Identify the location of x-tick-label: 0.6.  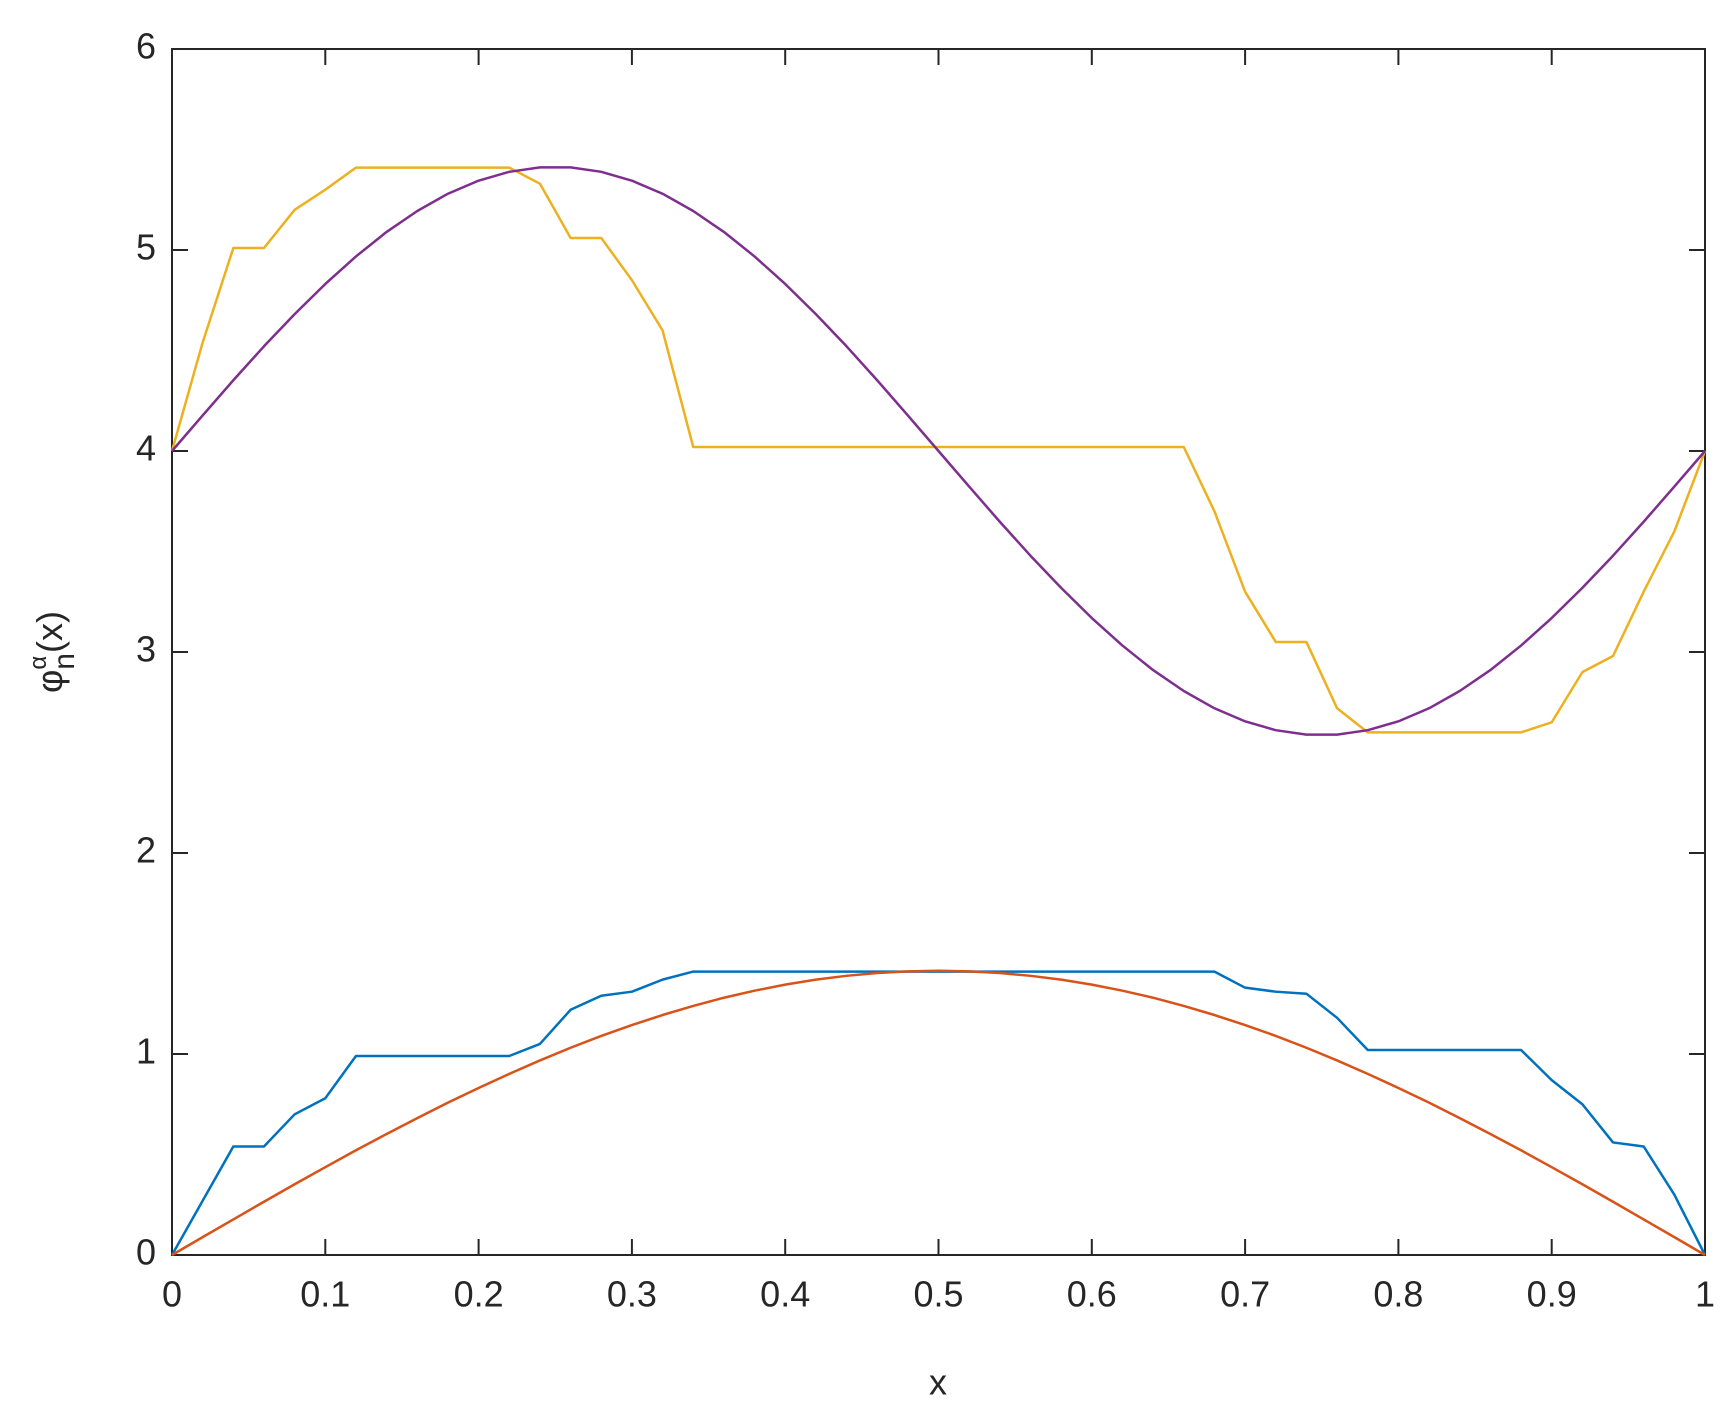
(1092, 1294).